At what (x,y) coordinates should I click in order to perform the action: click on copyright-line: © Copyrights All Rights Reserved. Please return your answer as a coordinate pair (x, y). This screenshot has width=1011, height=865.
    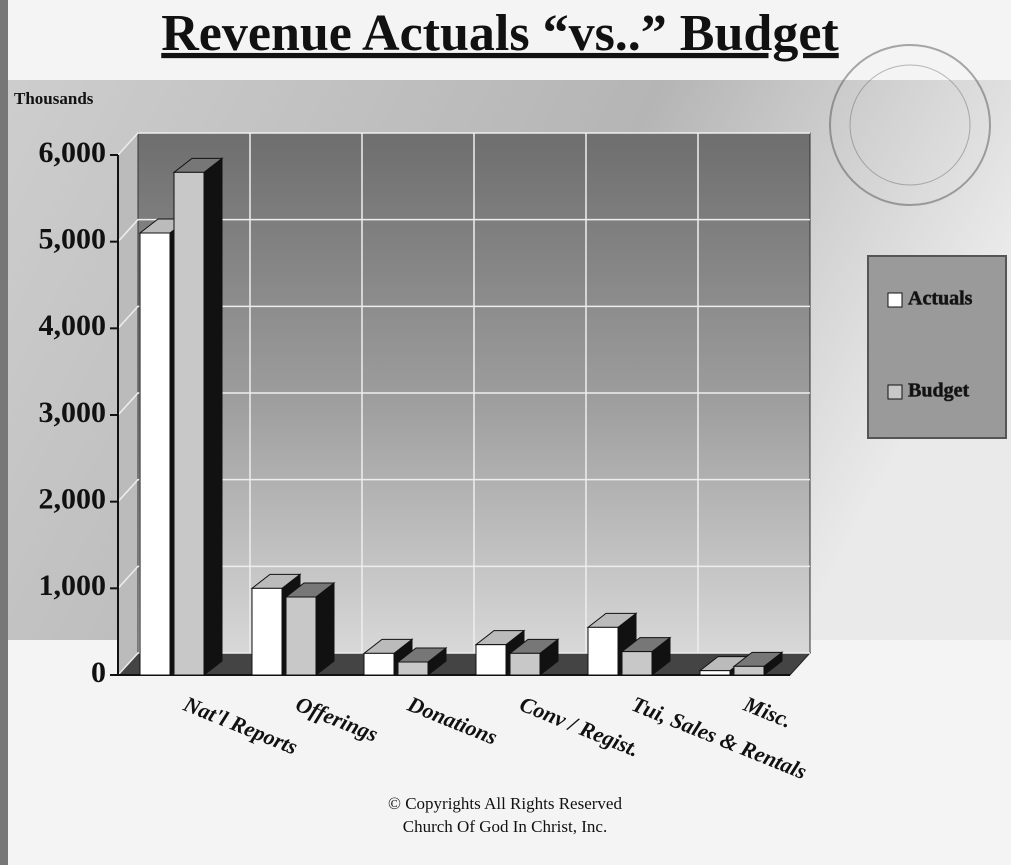
    Looking at the image, I should click on (505, 803).